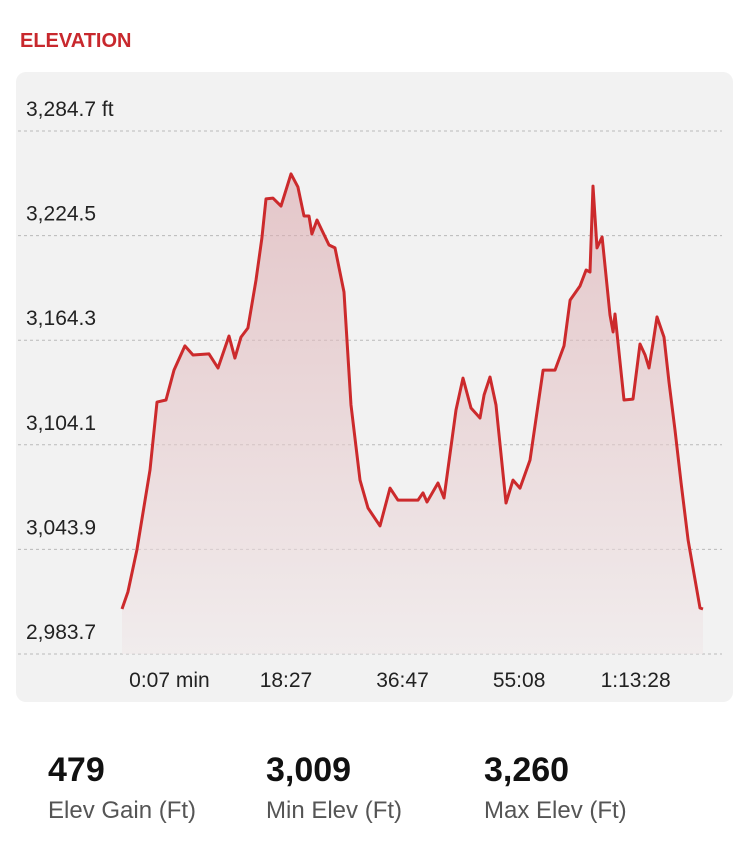 The width and height of the screenshot is (750, 852). I want to click on stat-value: 3,009, so click(308, 770).